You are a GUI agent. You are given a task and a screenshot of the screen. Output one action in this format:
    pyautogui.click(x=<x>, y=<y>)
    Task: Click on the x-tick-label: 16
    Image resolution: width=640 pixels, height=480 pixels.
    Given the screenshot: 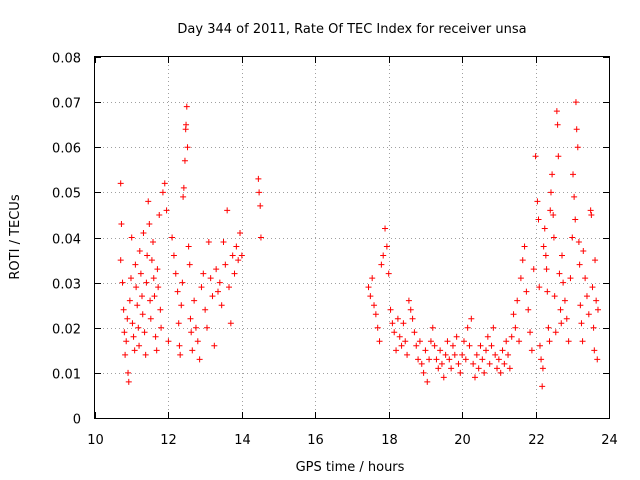 What is the action you would take?
    pyautogui.click(x=315, y=440)
    